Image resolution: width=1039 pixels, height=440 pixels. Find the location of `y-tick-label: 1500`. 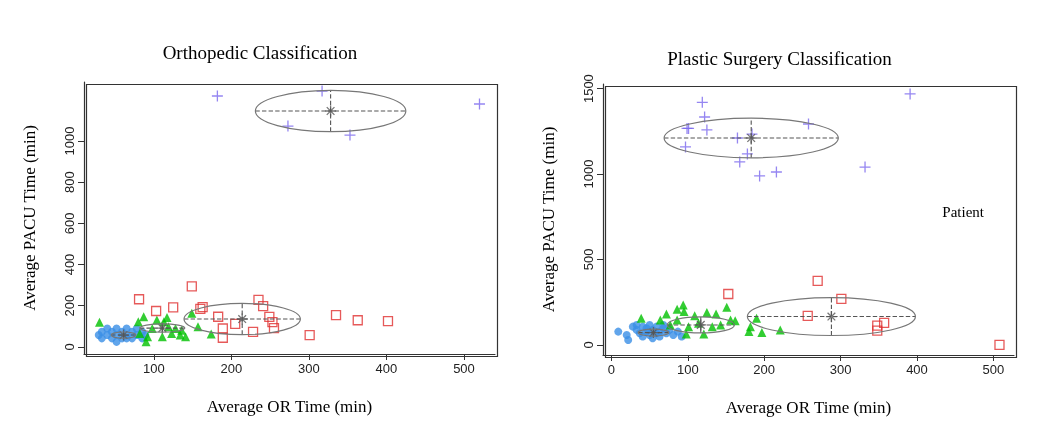

y-tick-label: 1500 is located at coordinates (588, 89).